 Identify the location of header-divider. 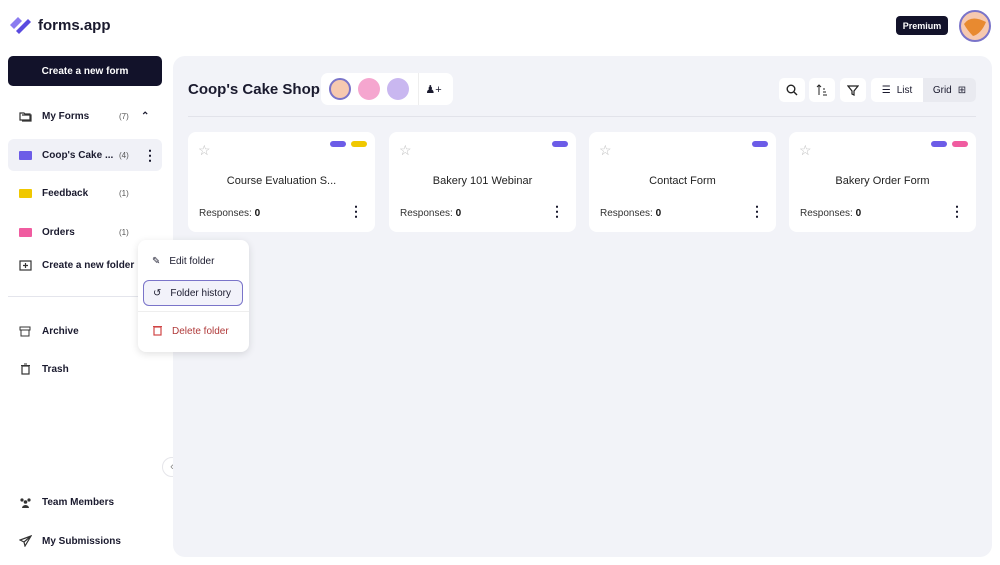
(582, 116).